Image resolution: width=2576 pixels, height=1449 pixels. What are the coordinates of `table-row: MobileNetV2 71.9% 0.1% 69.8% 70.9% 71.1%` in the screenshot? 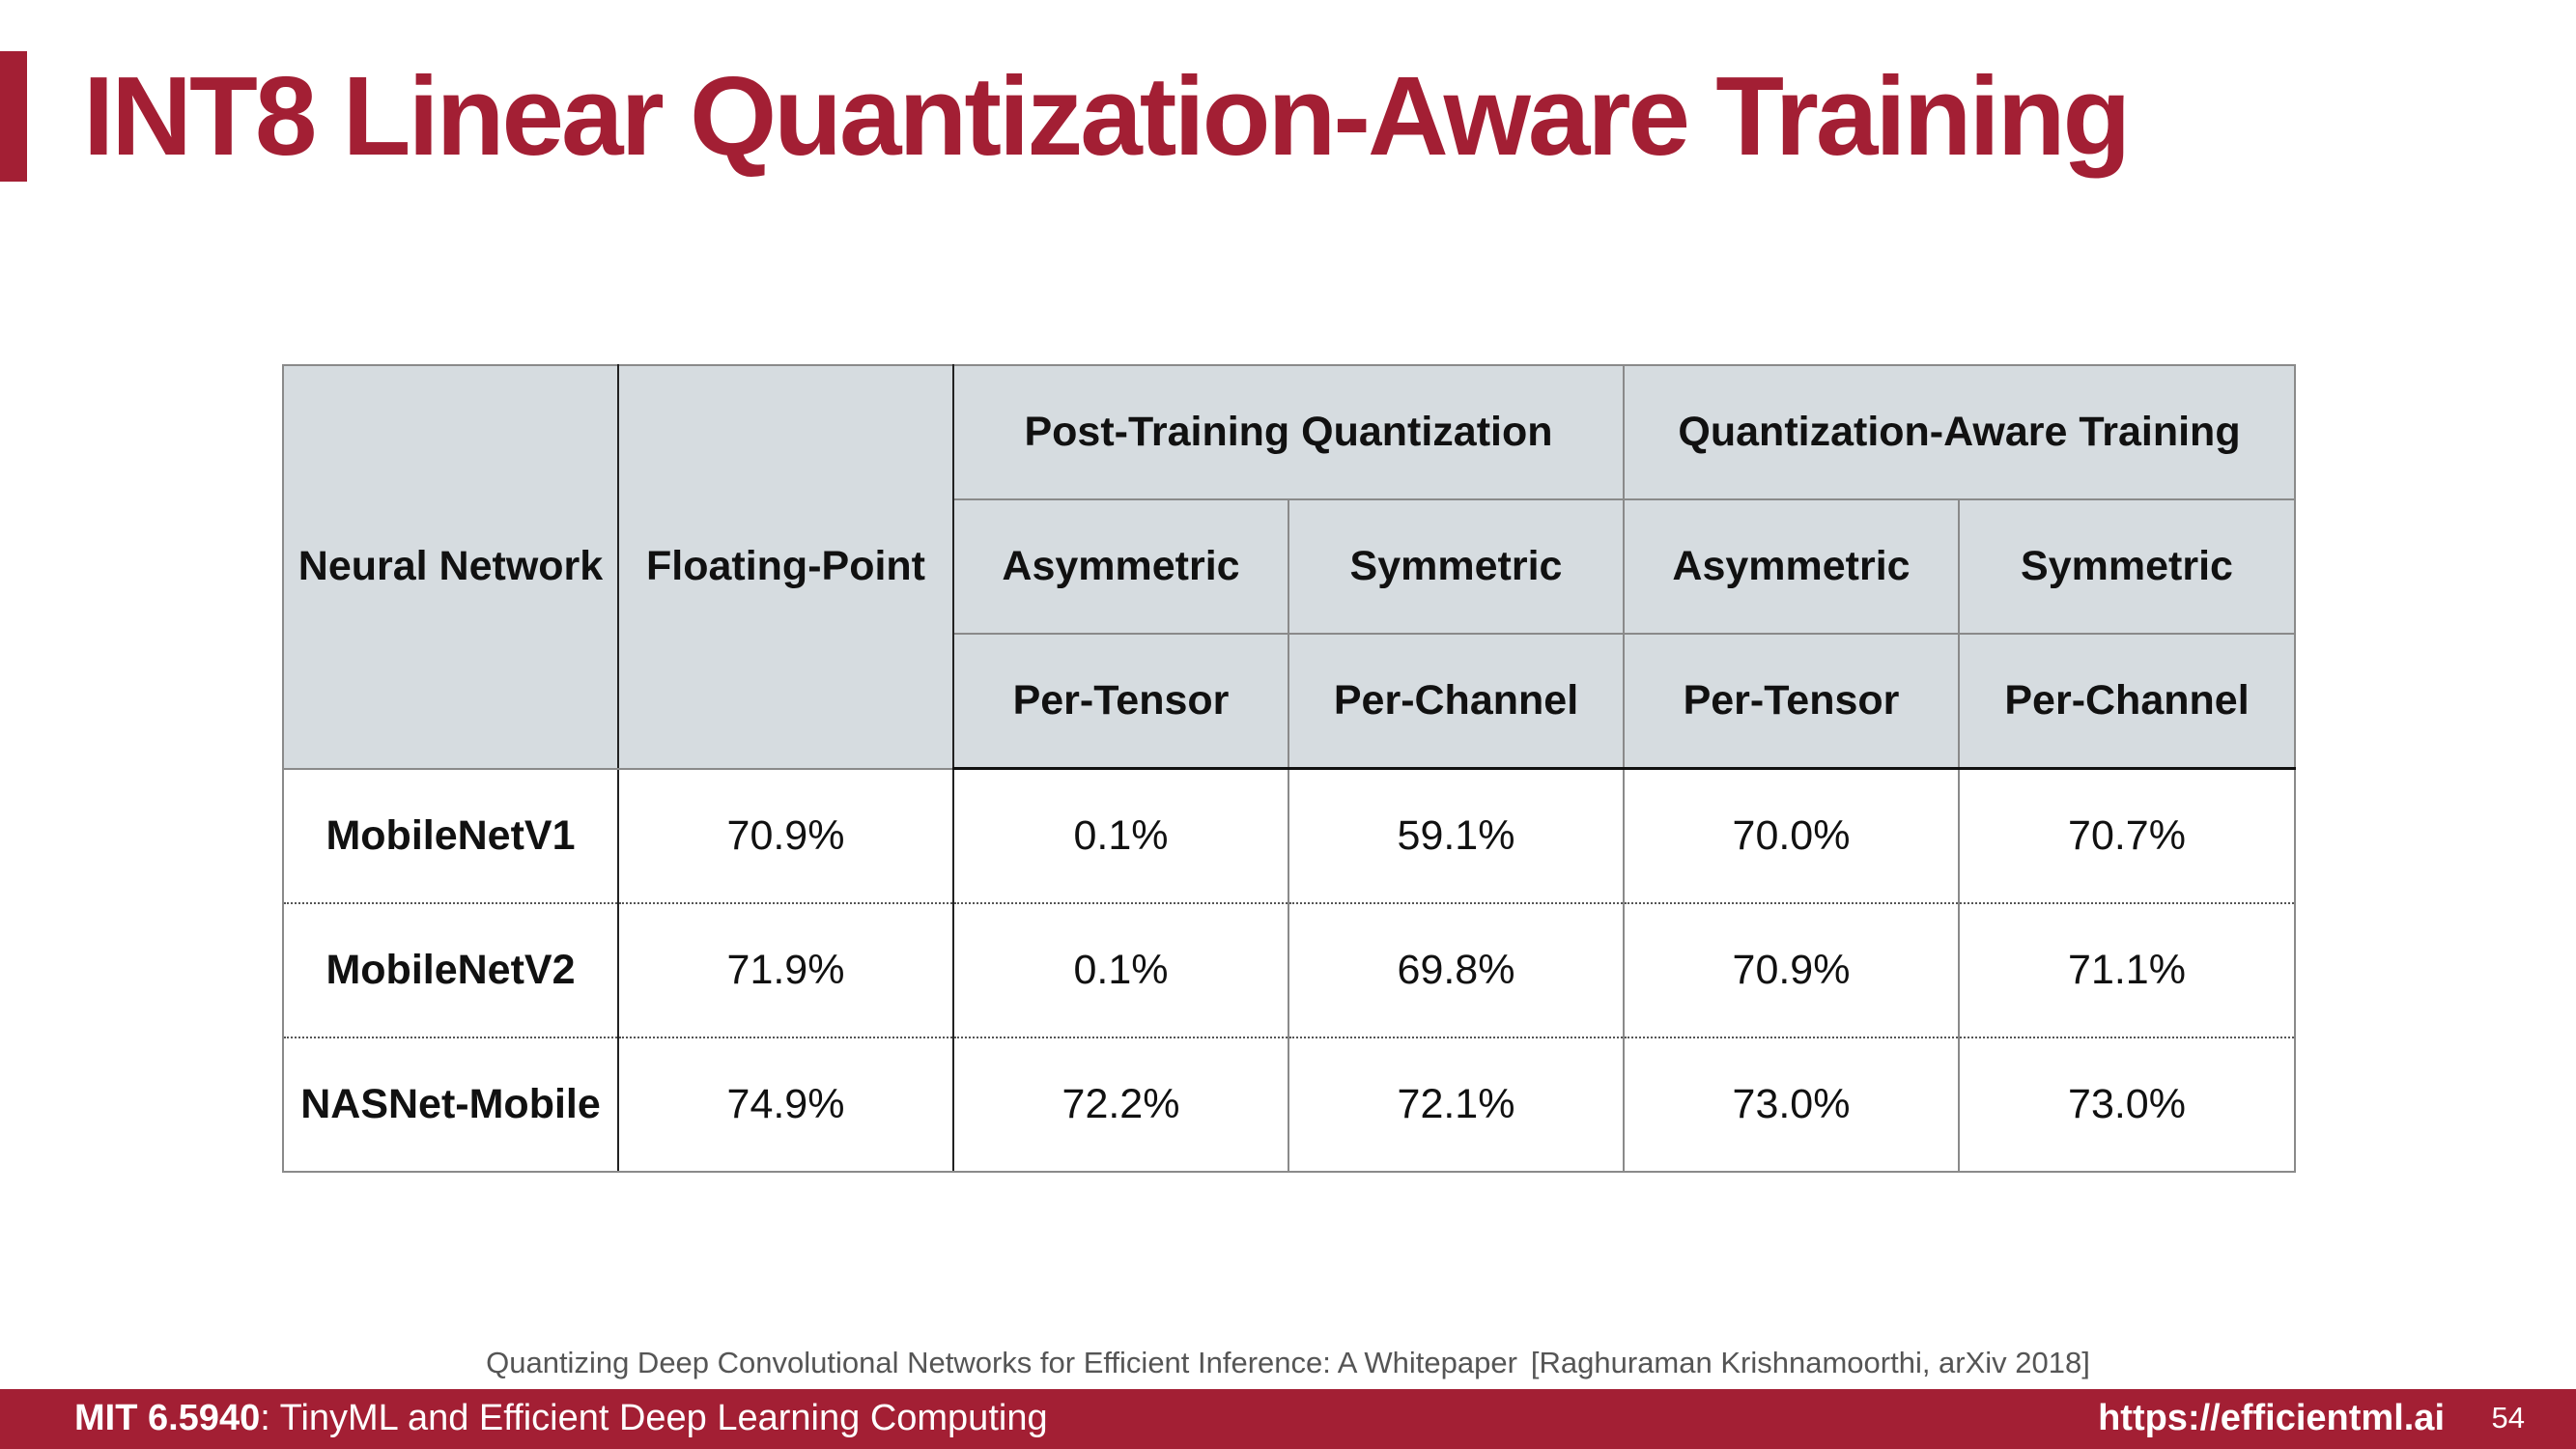 It's located at (1289, 970).